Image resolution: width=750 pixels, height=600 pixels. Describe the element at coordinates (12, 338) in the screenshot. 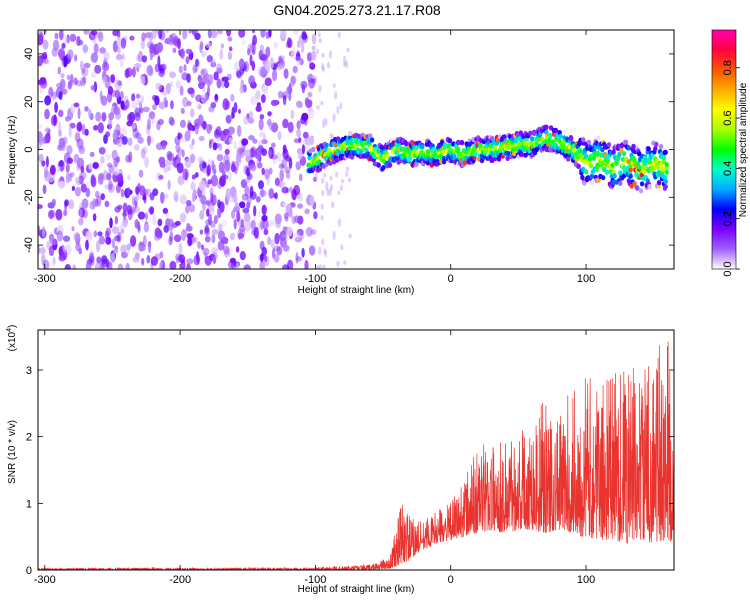

I see `snr-scale-label: (x104)` at that location.